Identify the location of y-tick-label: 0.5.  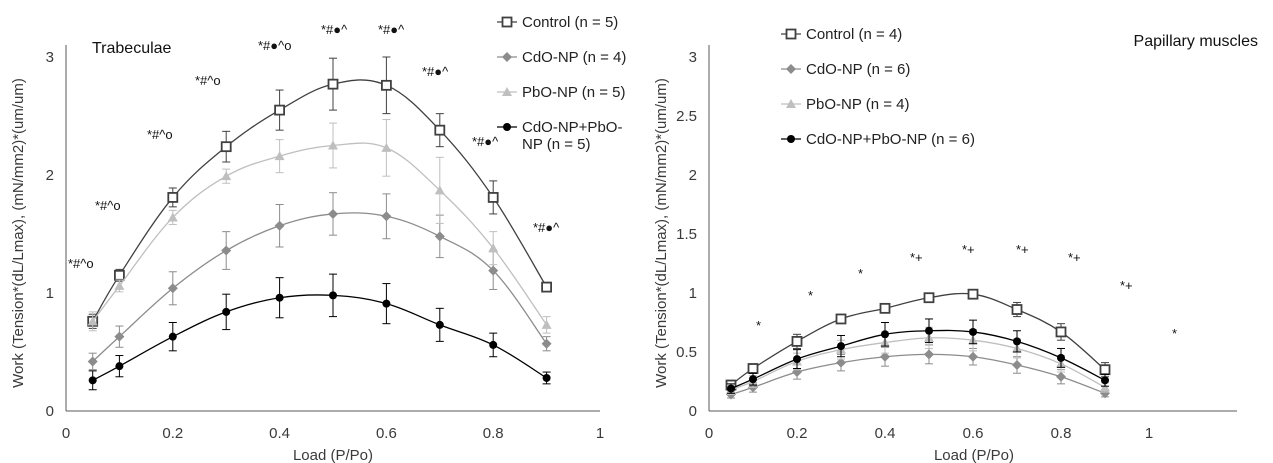
(686, 352).